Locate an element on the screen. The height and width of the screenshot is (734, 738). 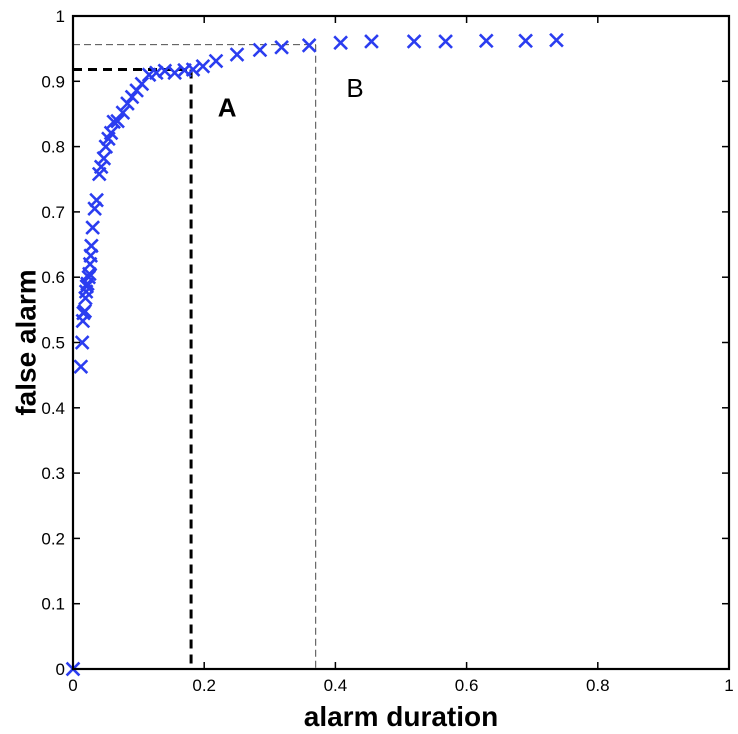
x-tick-label: 0.6 is located at coordinates (467, 685).